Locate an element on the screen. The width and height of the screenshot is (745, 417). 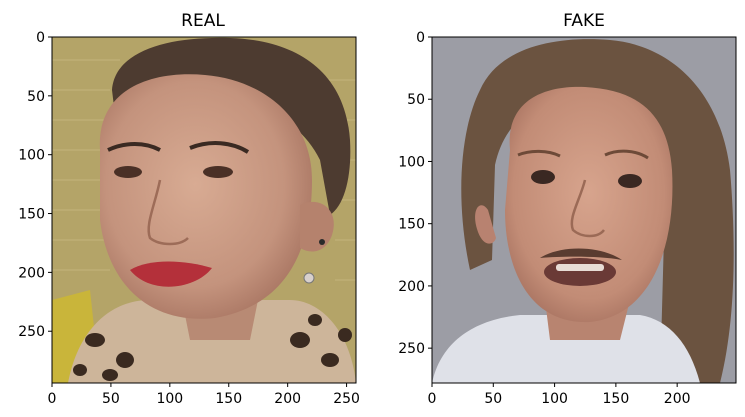
real-x-tick-label: 0 is located at coordinates (52, 399).